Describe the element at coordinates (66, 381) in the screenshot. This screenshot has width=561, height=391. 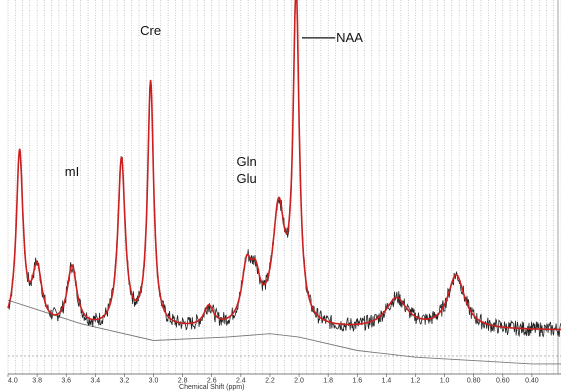
I see `x-tick-label: 3.6` at that location.